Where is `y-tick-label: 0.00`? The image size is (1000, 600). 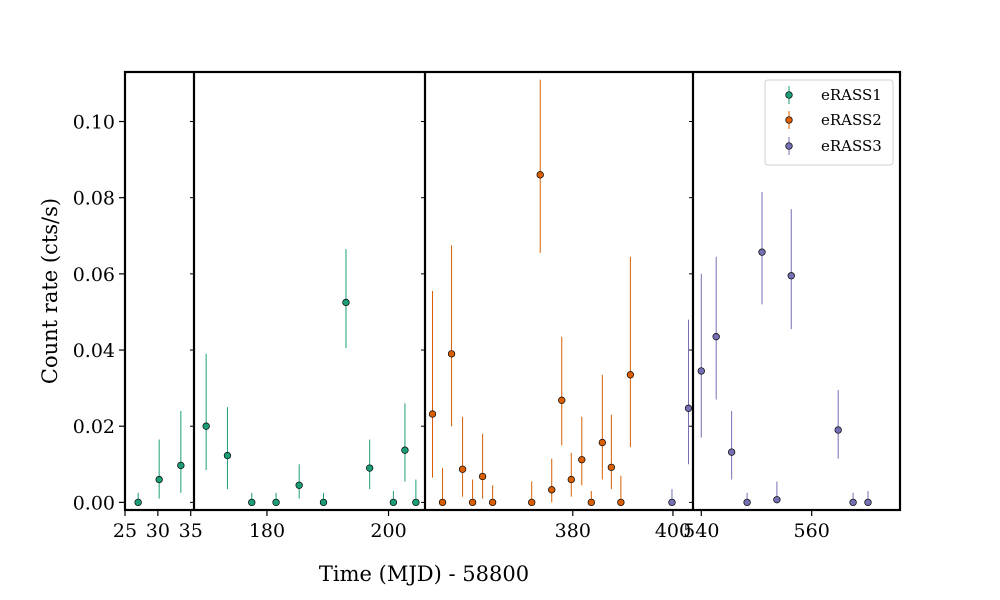 y-tick-label: 0.00 is located at coordinates (94, 503).